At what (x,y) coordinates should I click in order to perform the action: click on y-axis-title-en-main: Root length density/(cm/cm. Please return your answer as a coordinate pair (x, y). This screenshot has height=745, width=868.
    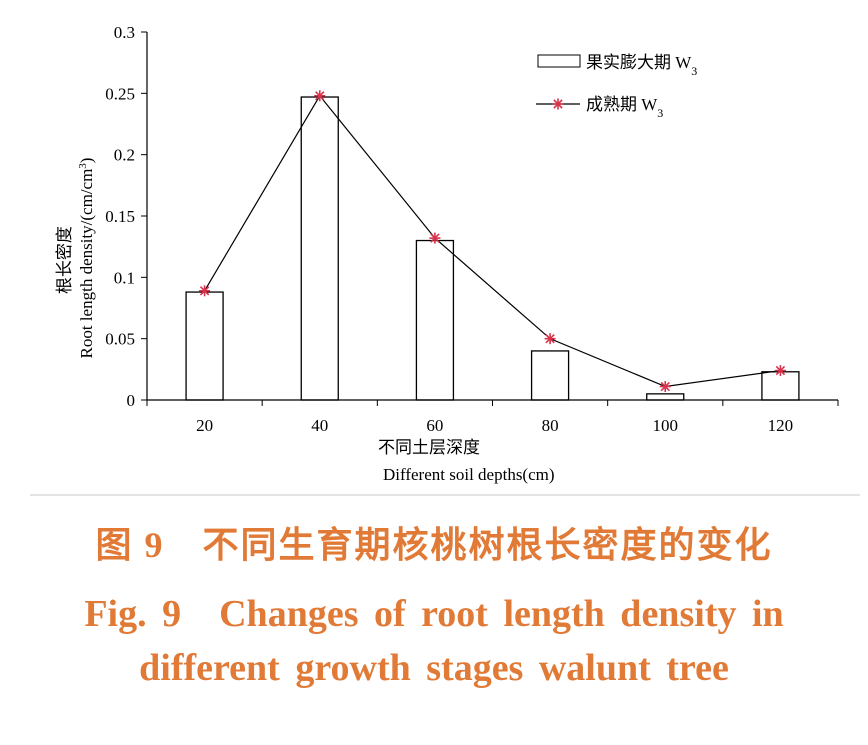
    Looking at the image, I should click on (86, 264).